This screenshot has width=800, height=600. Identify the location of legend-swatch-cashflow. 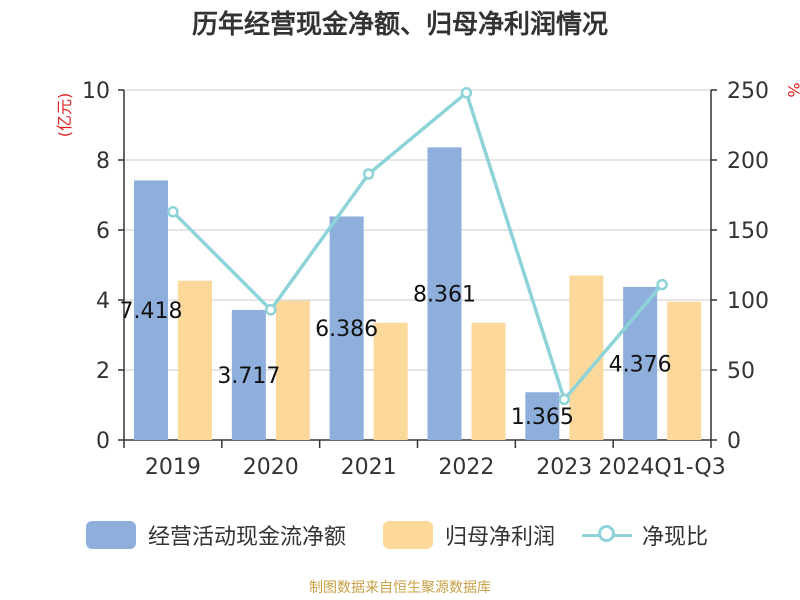
(111, 535).